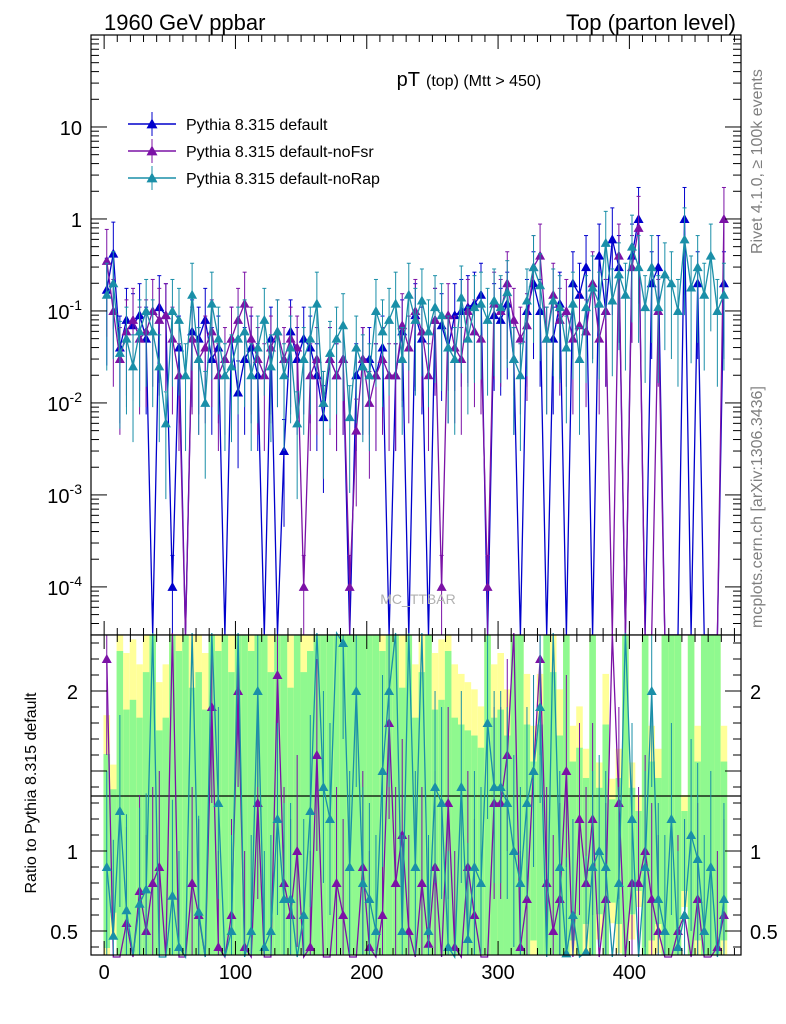  Describe the element at coordinates (64, 494) in the screenshot. I see `y-tick-label: 10⁻³` at that location.